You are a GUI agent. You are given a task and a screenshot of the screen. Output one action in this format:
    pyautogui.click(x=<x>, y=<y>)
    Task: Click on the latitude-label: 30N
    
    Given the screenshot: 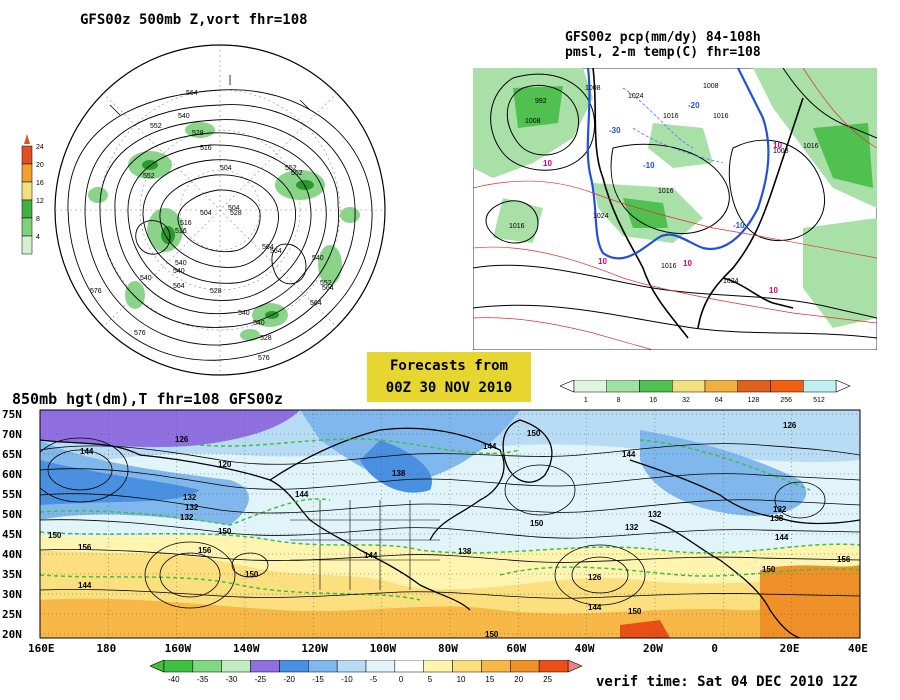 What is the action you would take?
    pyautogui.click(x=12, y=594)
    